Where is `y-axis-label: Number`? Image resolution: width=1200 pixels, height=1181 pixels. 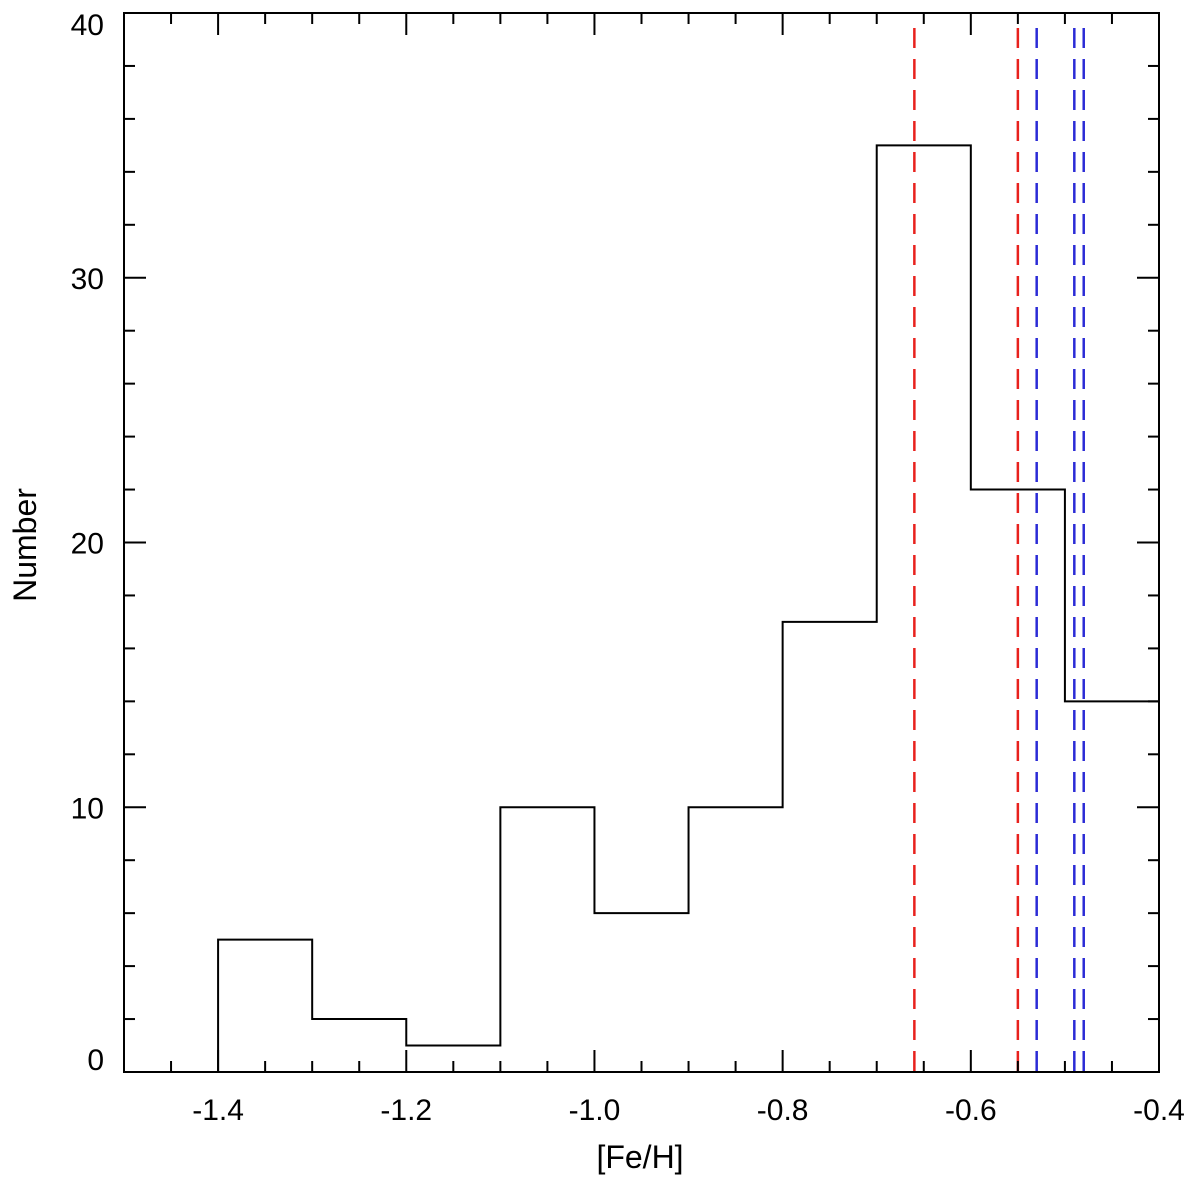
y-axis-label: Number is located at coordinates (25, 545).